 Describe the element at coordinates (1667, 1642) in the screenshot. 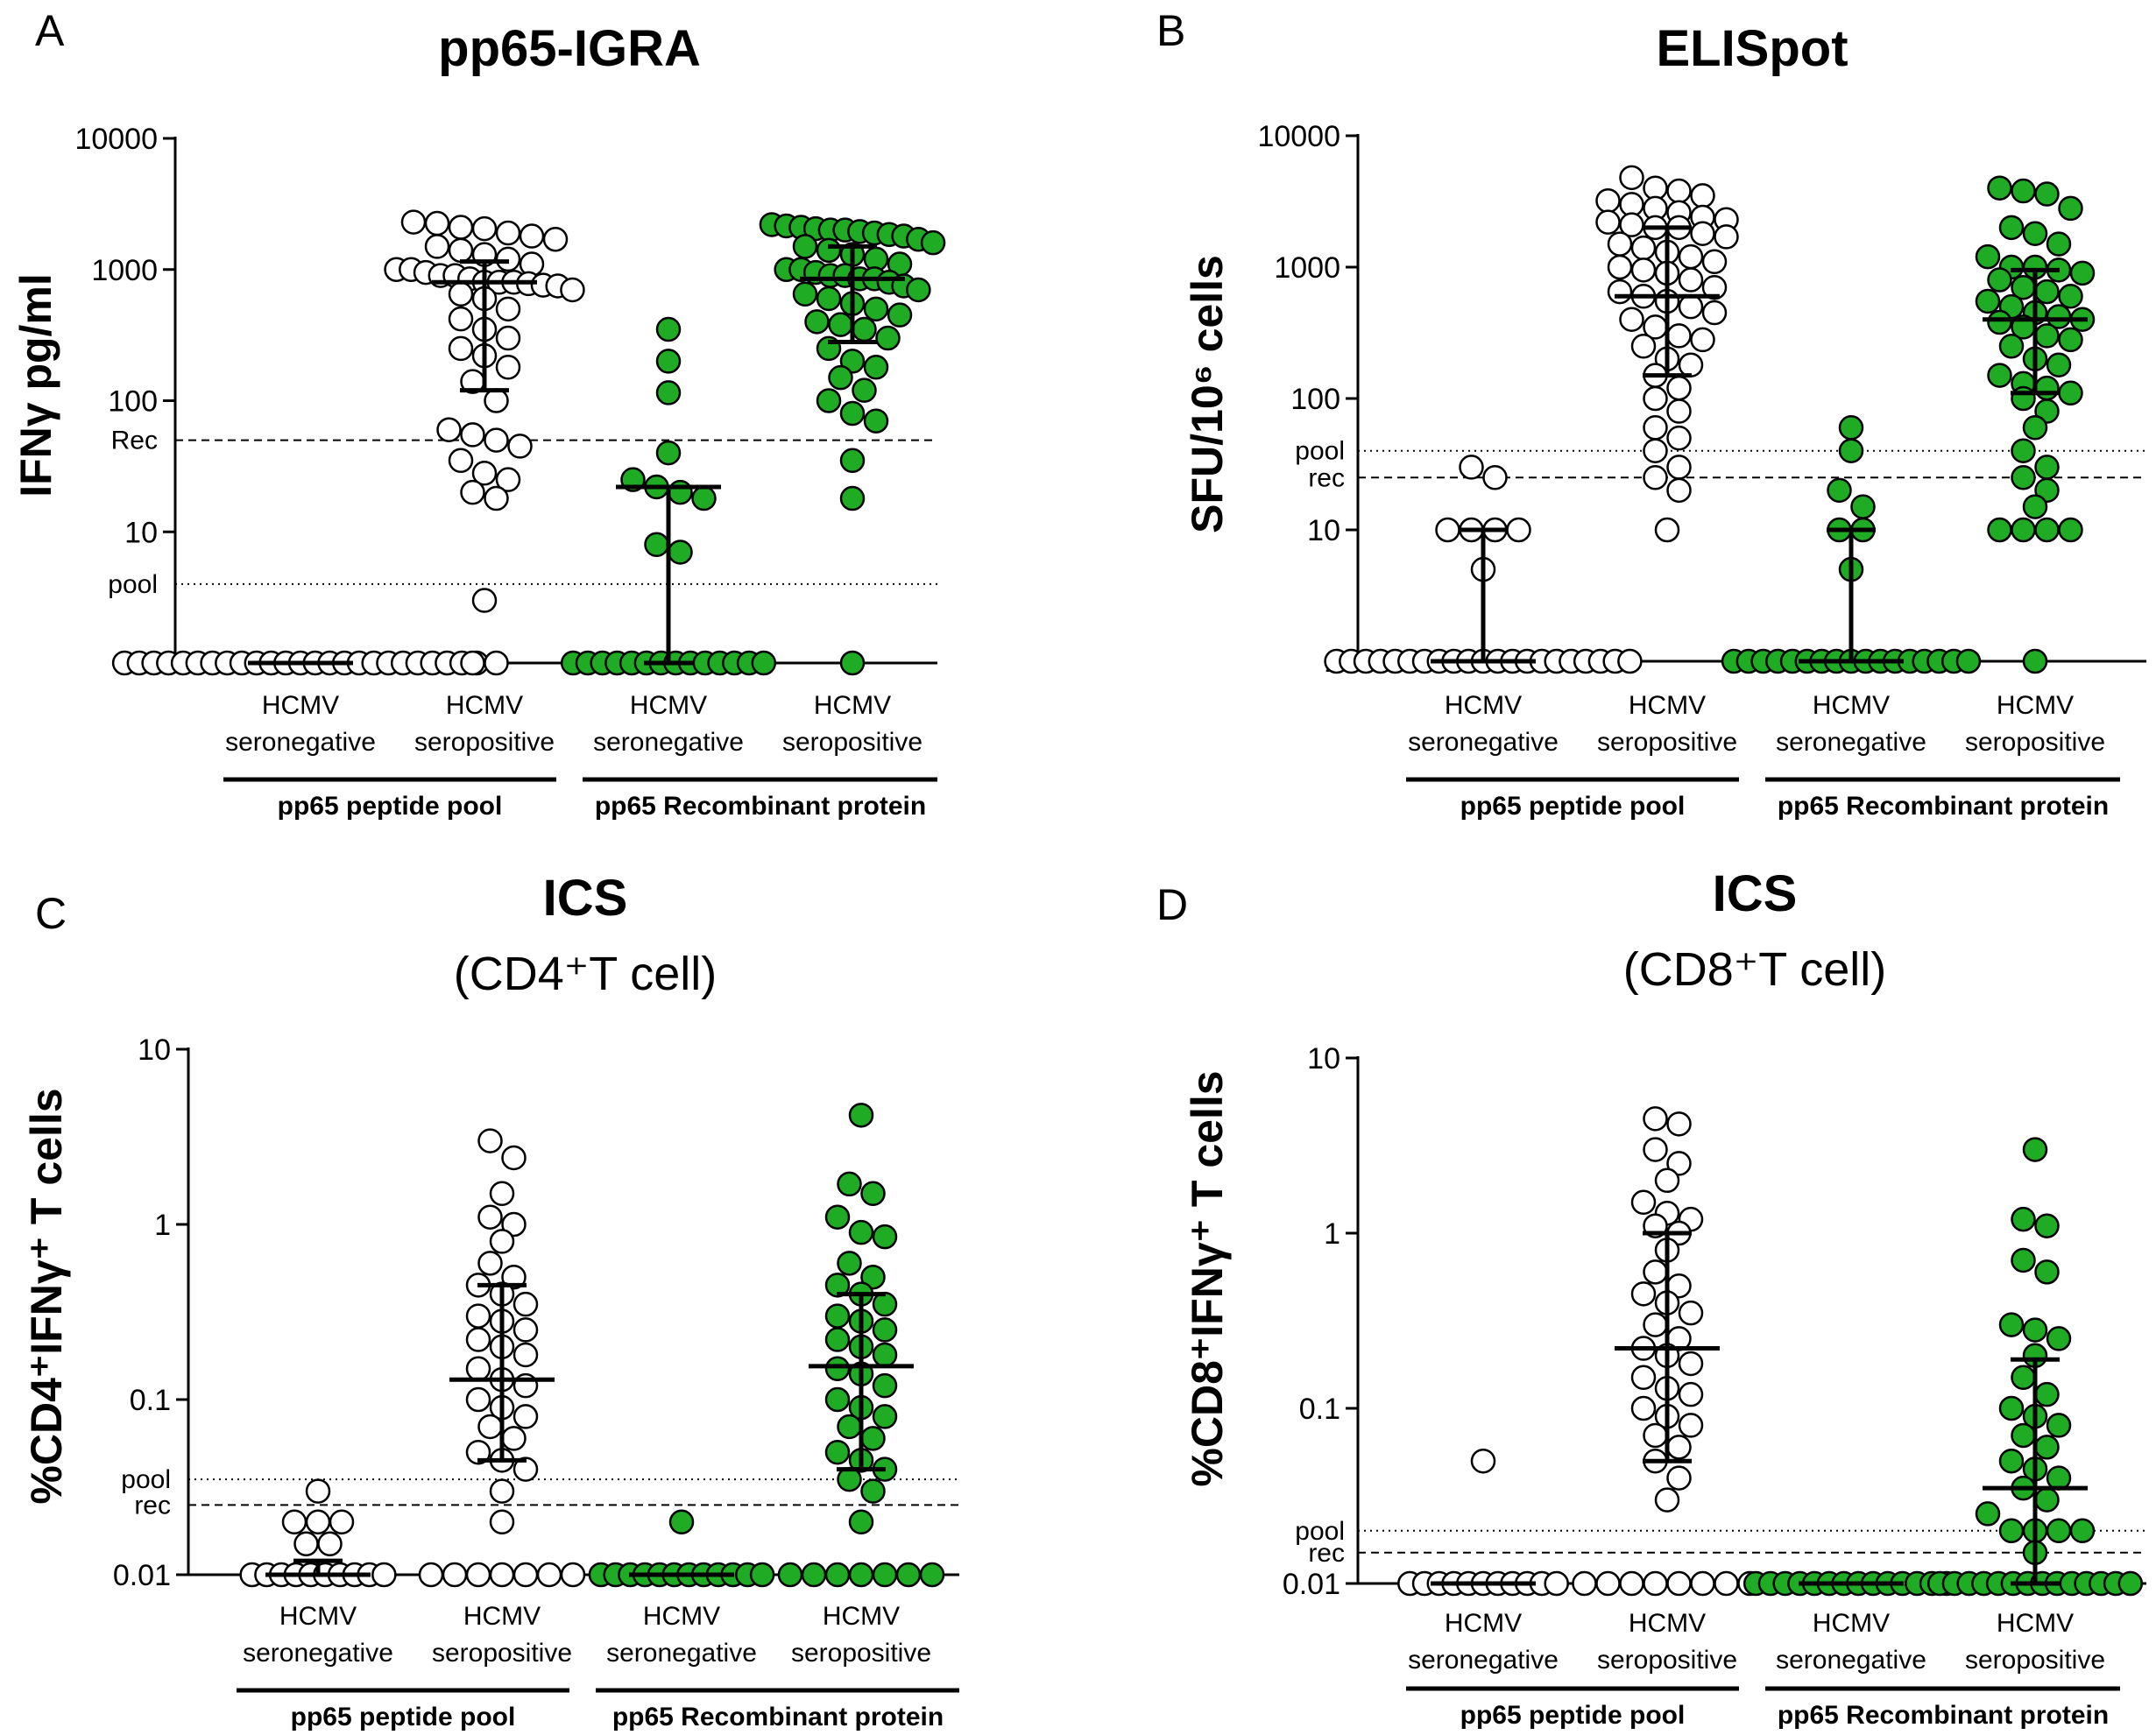

I see `panel-d-category-label: HCMV seropositive` at that location.